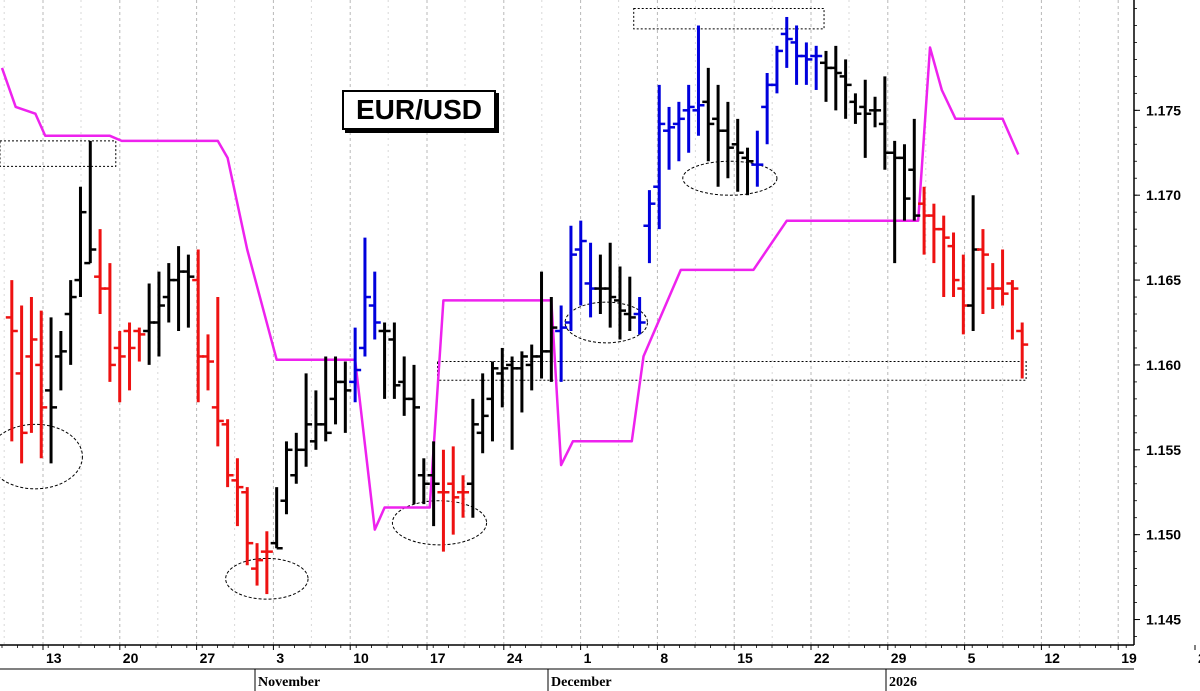 The height and width of the screenshot is (691, 1200). I want to click on y-tick-label: 1.145, so click(1163, 620).